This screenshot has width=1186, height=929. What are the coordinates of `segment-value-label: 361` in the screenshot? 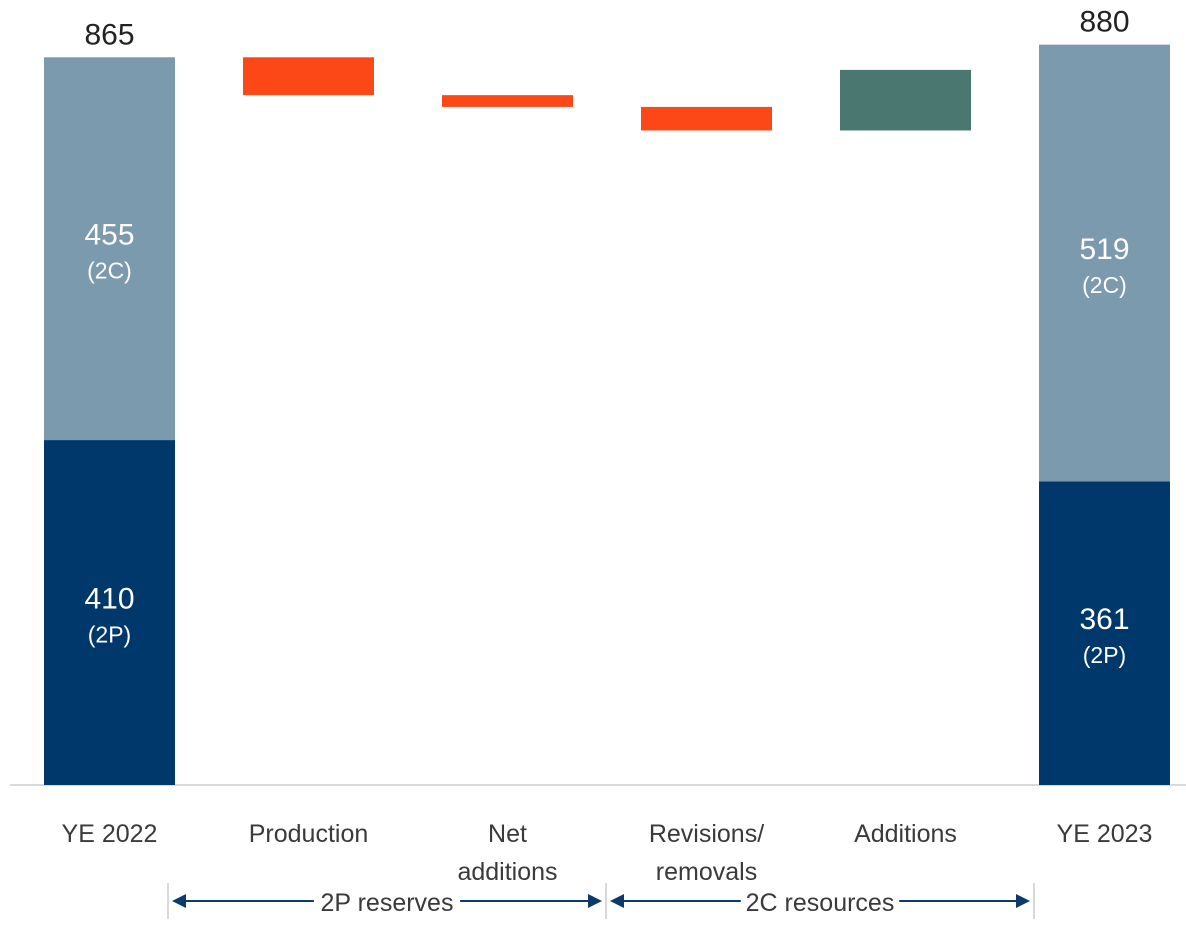 It's located at (1104, 619).